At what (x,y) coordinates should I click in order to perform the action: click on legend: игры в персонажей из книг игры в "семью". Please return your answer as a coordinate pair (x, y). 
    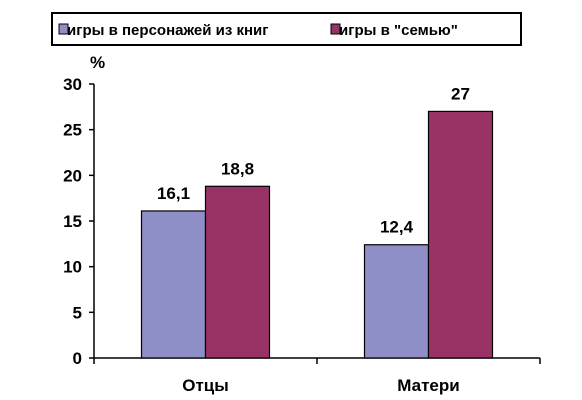
    Looking at the image, I should click on (286, 29).